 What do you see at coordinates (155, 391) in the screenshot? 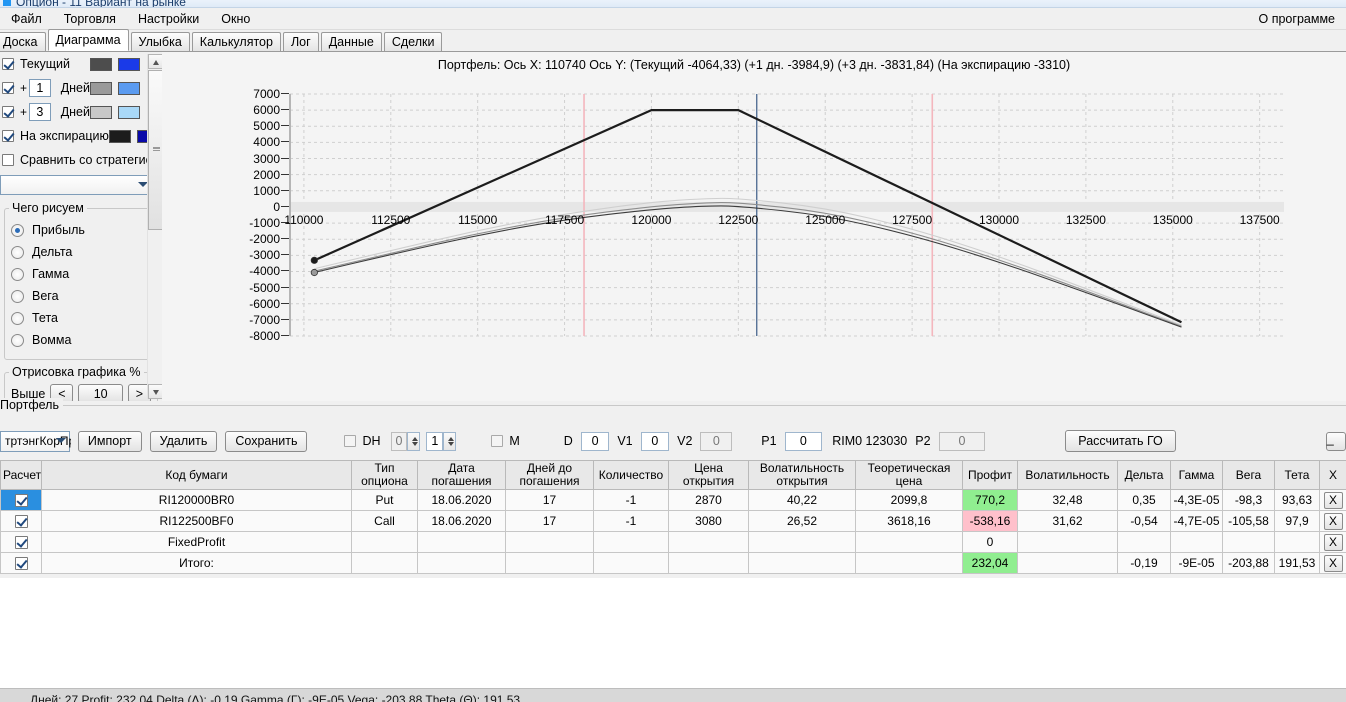
I see `scroll-down-arrow` at bounding box center [155, 391].